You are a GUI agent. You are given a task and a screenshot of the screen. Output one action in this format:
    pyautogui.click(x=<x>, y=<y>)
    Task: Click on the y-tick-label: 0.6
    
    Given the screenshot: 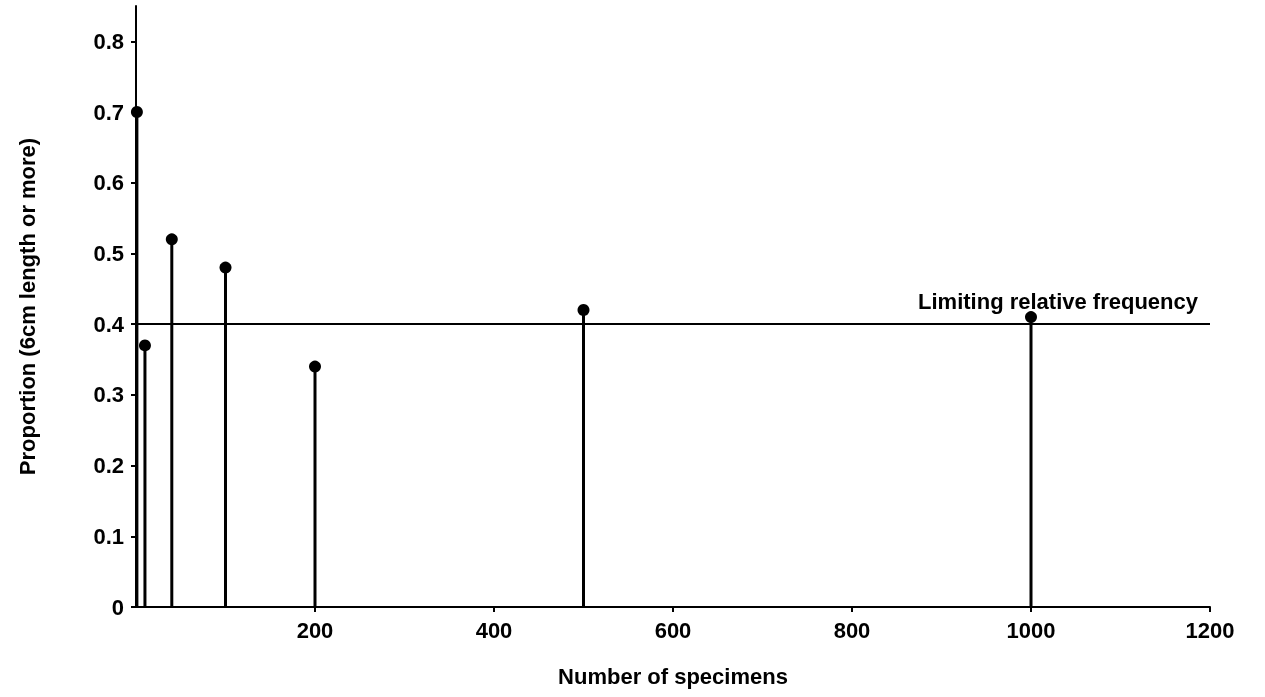 What is the action you would take?
    pyautogui.click(x=108, y=183)
    